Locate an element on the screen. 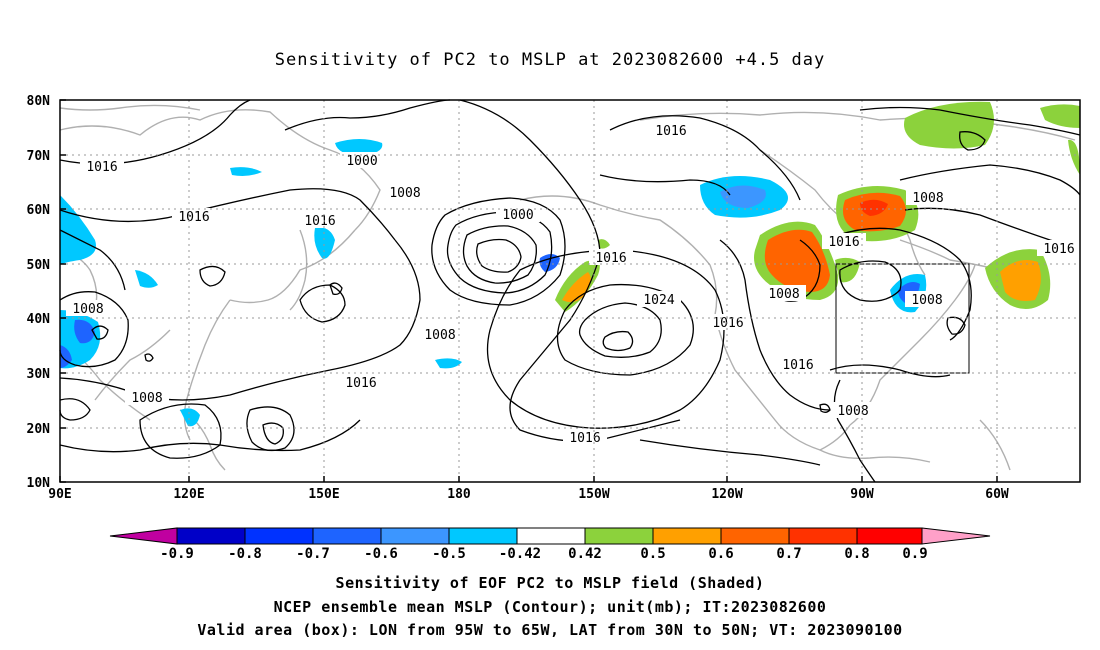  colorbar-label: 0.42 is located at coordinates (585, 554).